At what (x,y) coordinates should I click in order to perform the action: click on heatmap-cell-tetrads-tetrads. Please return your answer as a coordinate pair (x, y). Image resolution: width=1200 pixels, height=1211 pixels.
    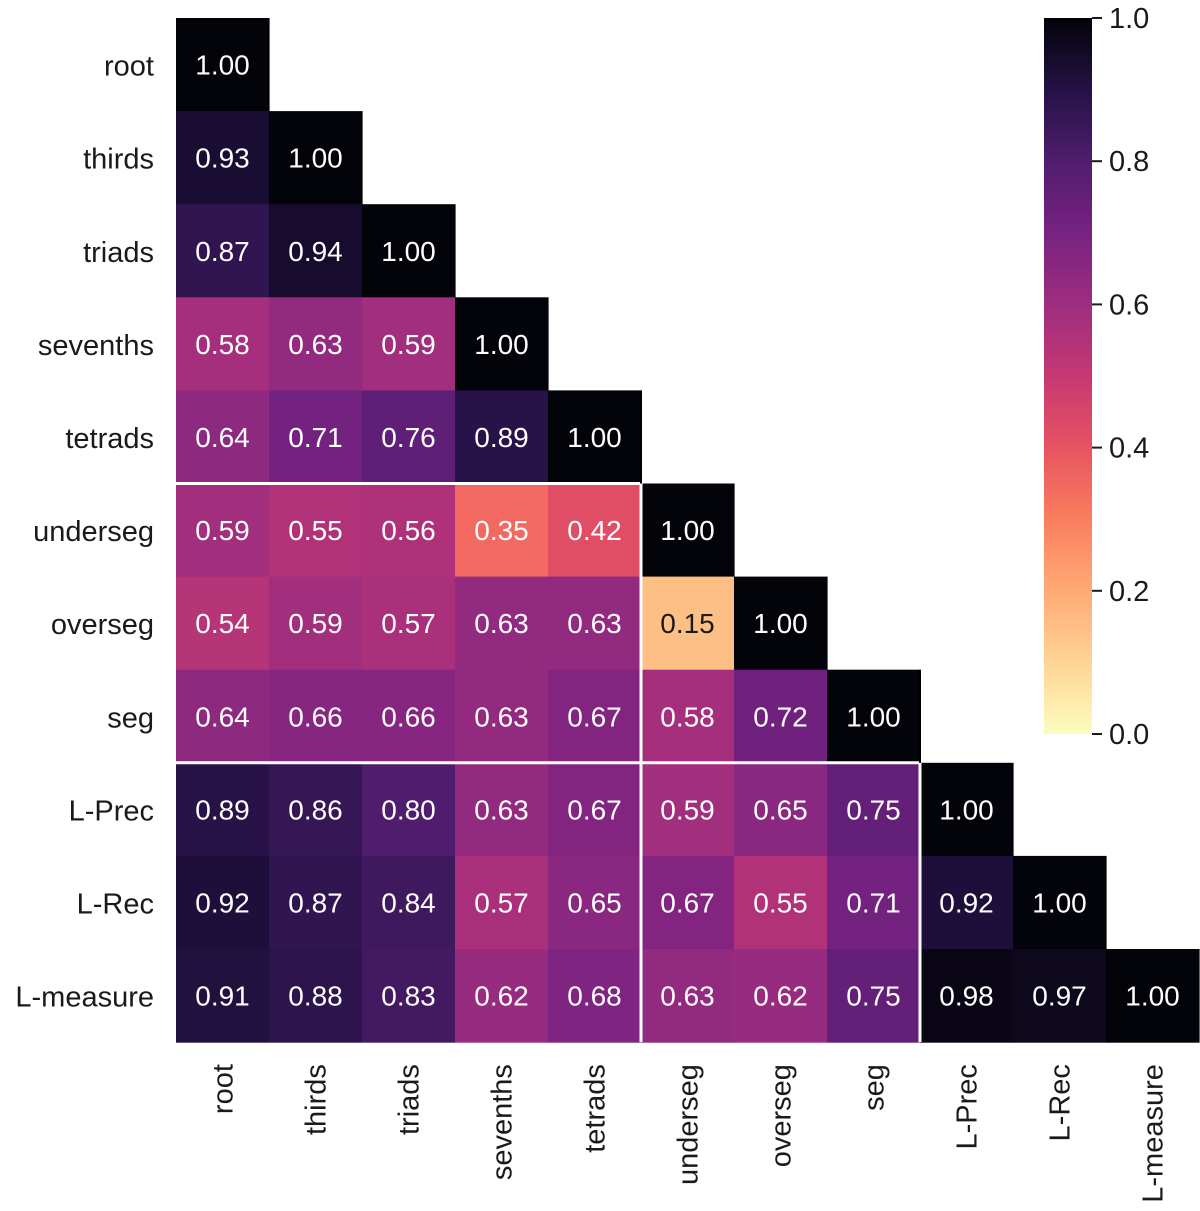
    Looking at the image, I should click on (595, 437).